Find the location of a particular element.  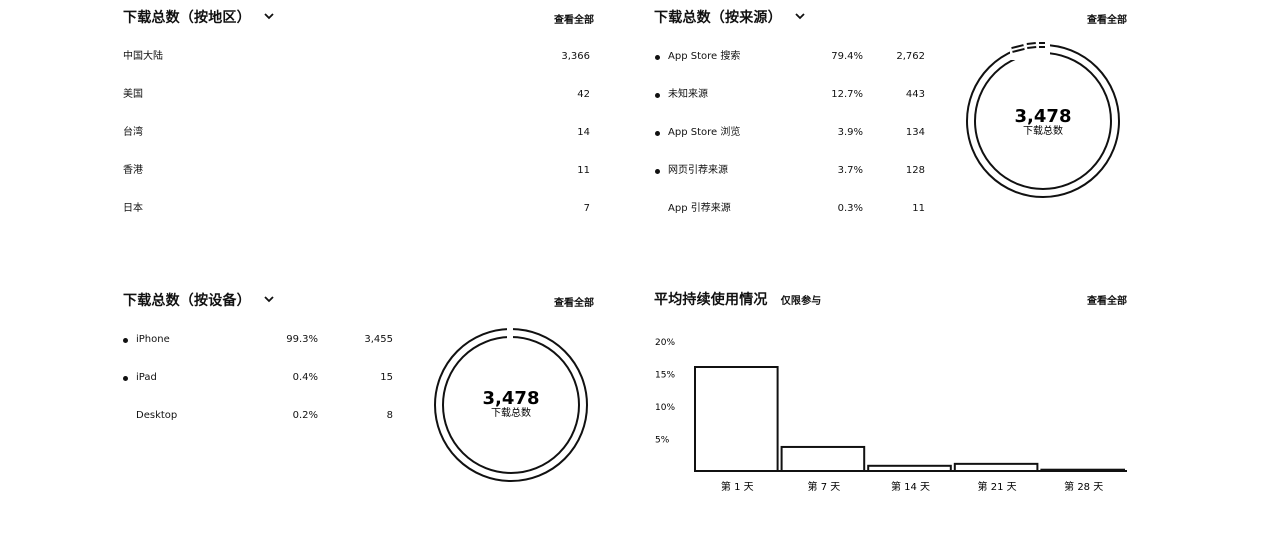

source-row-label: App Store 搜索 is located at coordinates (704, 56).